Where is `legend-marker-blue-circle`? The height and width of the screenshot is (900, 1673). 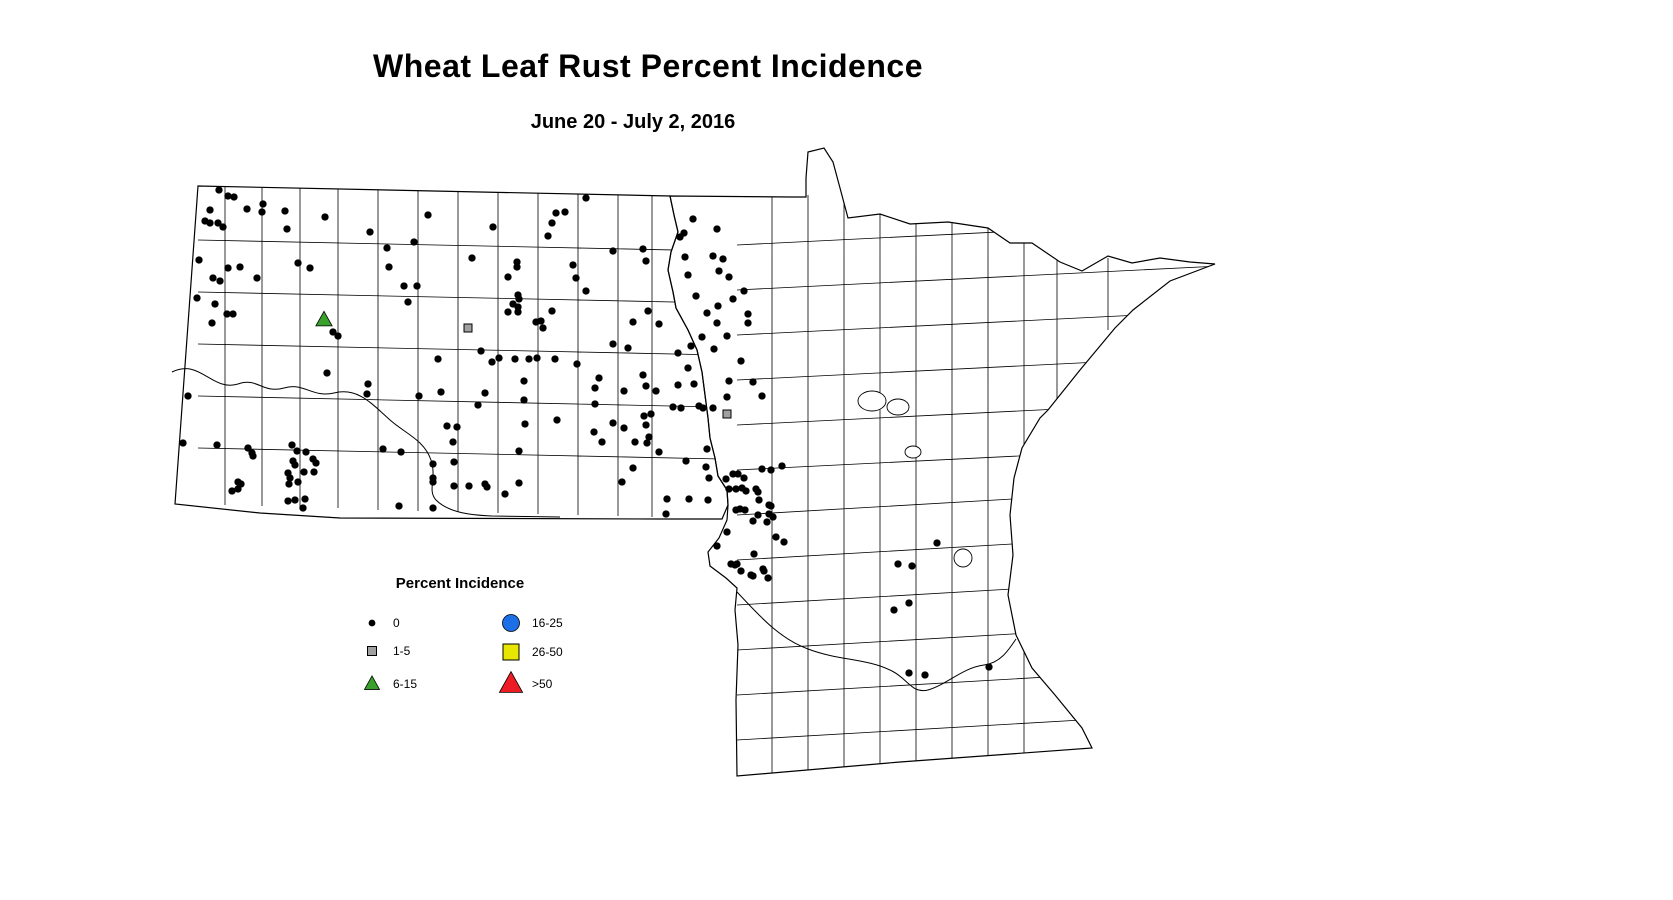
legend-marker-blue-circle is located at coordinates (511, 623).